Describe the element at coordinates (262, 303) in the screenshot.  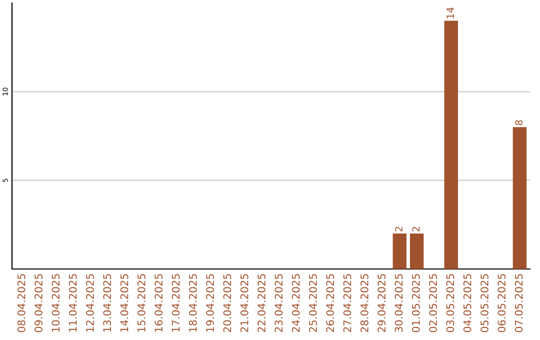
I see `x-tick-label: 22.04.2025` at that location.